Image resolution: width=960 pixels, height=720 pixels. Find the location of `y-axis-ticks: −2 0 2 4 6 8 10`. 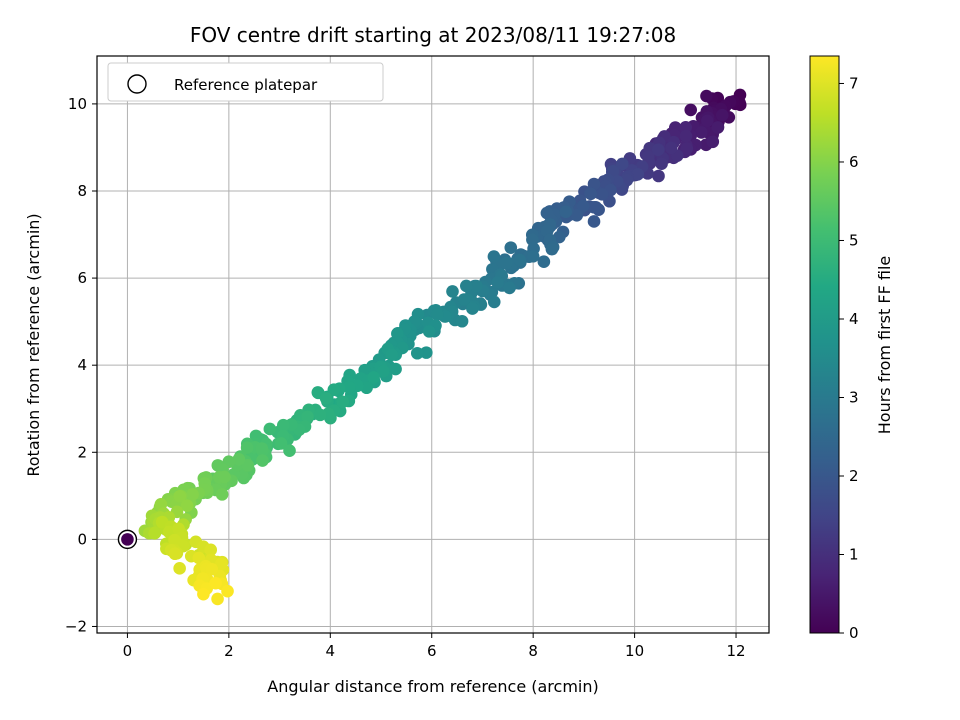

y-axis-ticks: −2 0 2 4 6 8 10 is located at coordinates (81, 365).